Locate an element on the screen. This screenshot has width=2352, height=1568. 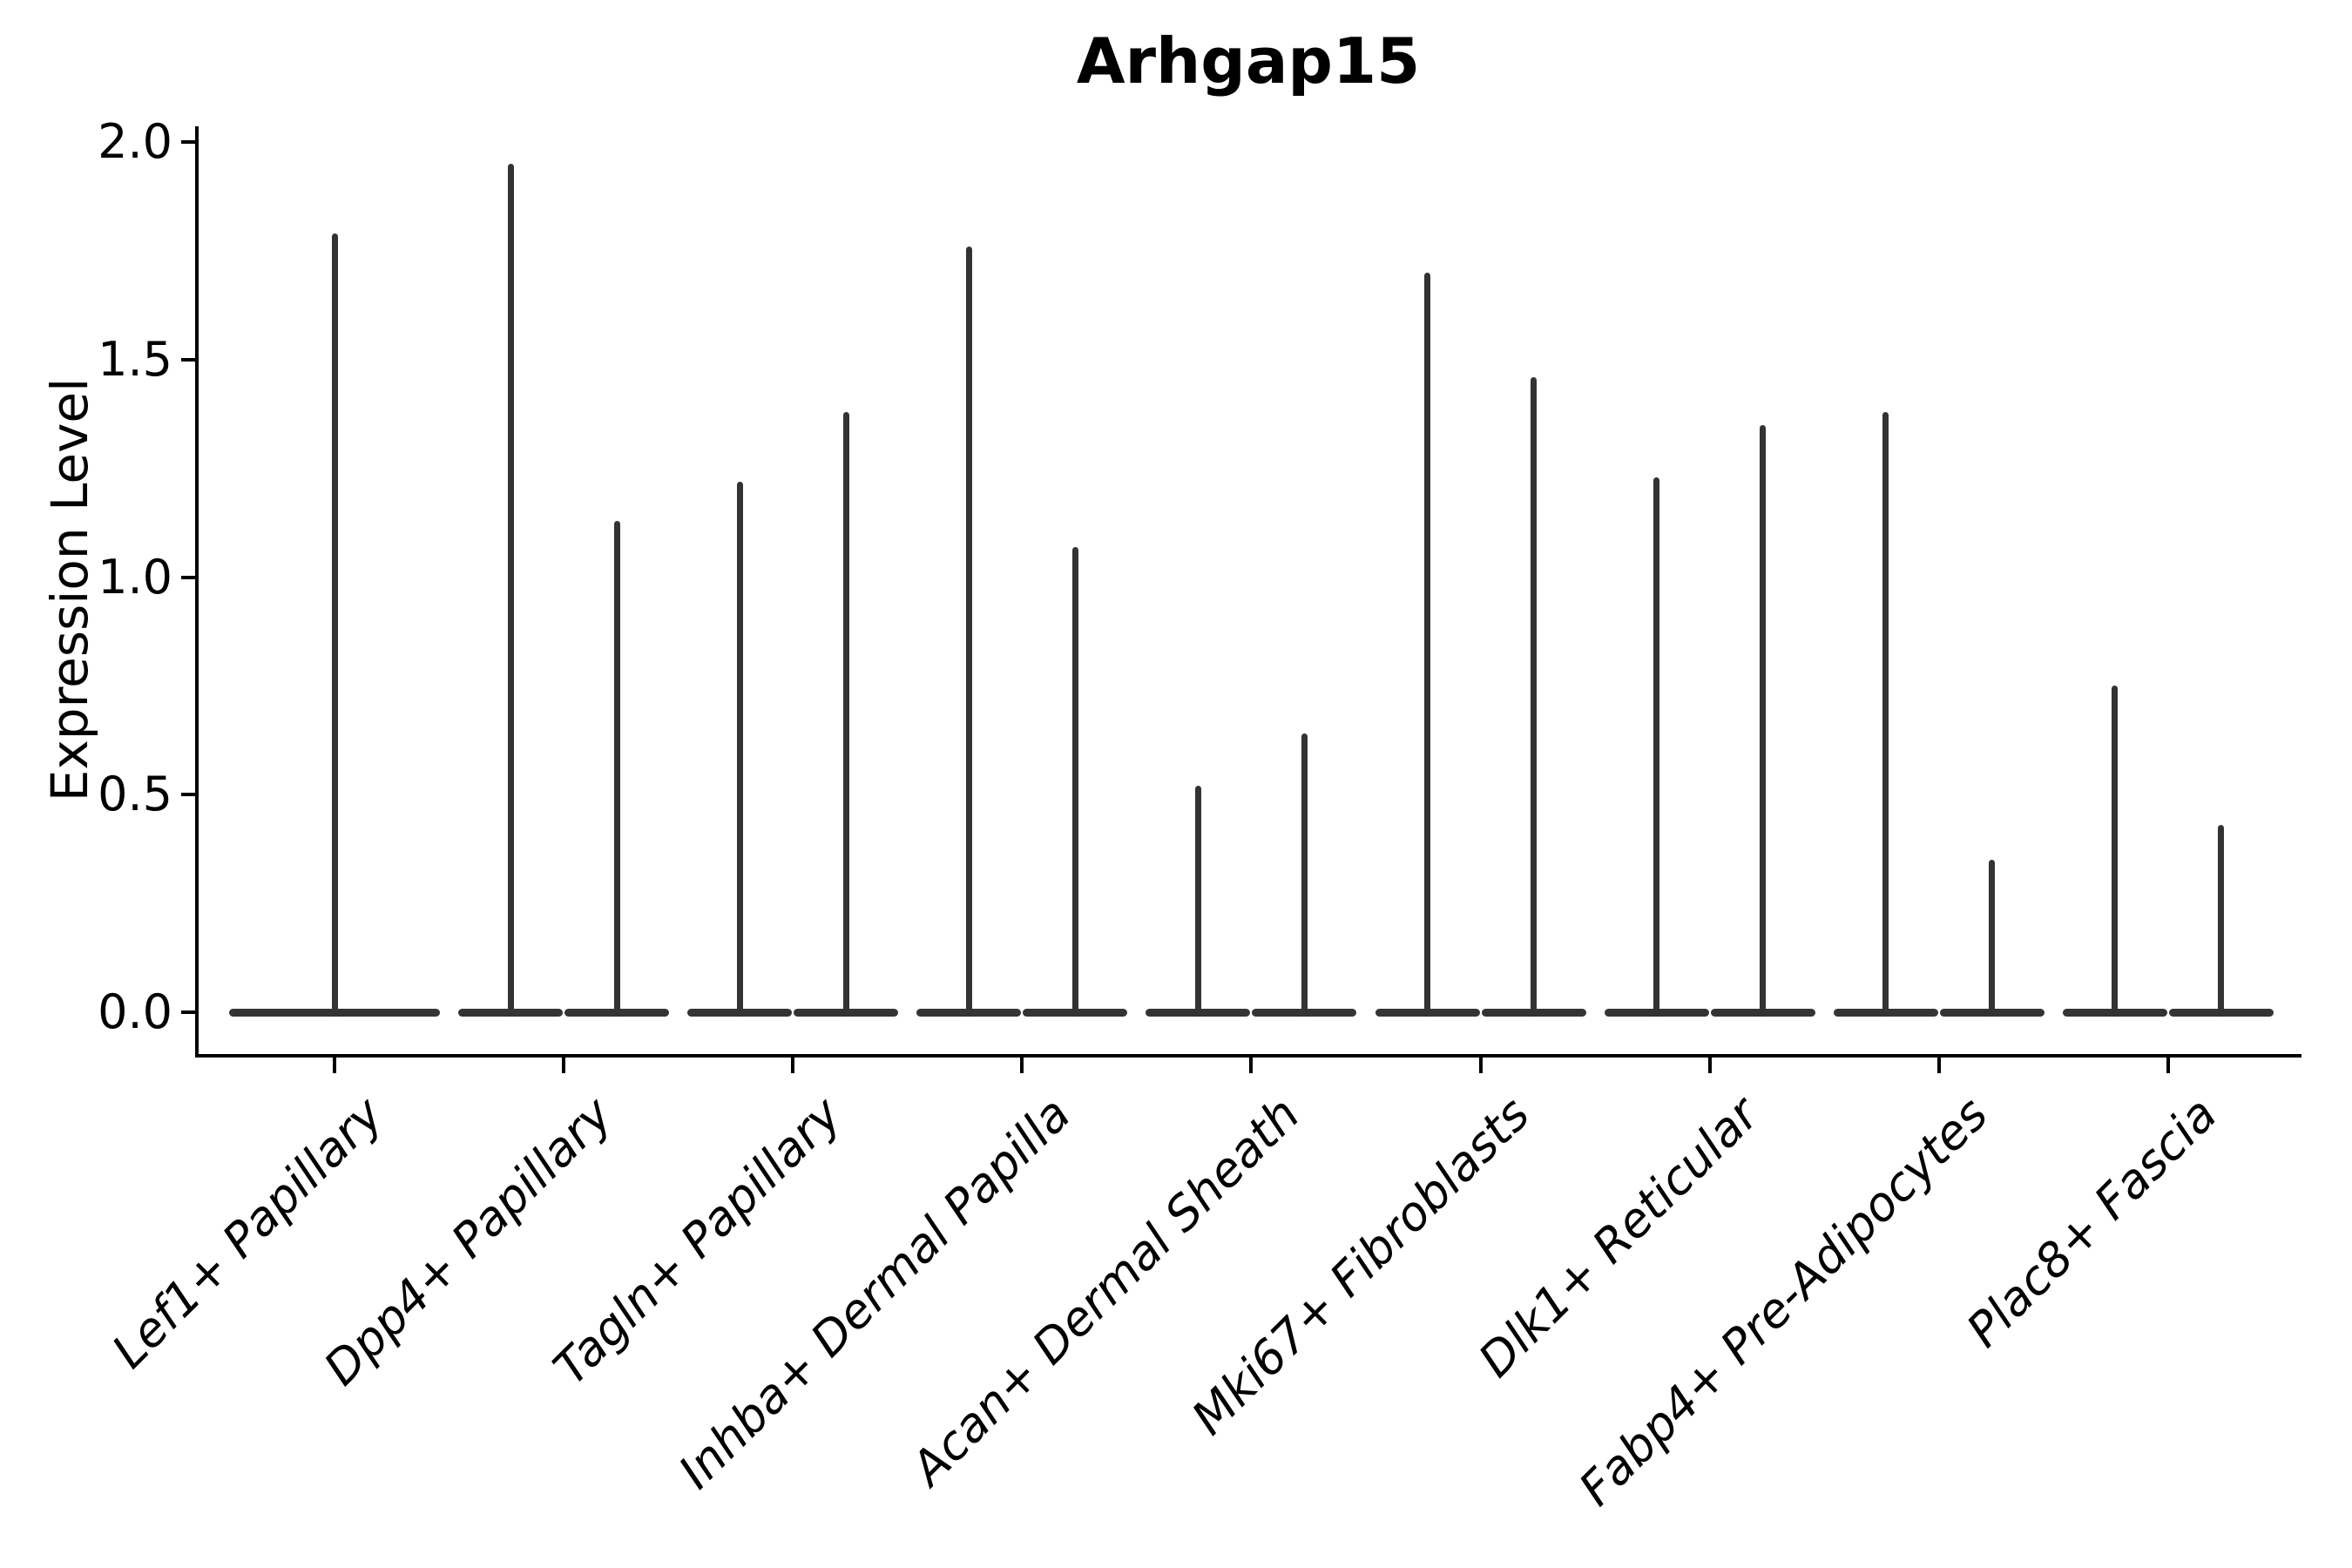
x-category-label: Plac8+ Fascia is located at coordinates (2092, 1222).